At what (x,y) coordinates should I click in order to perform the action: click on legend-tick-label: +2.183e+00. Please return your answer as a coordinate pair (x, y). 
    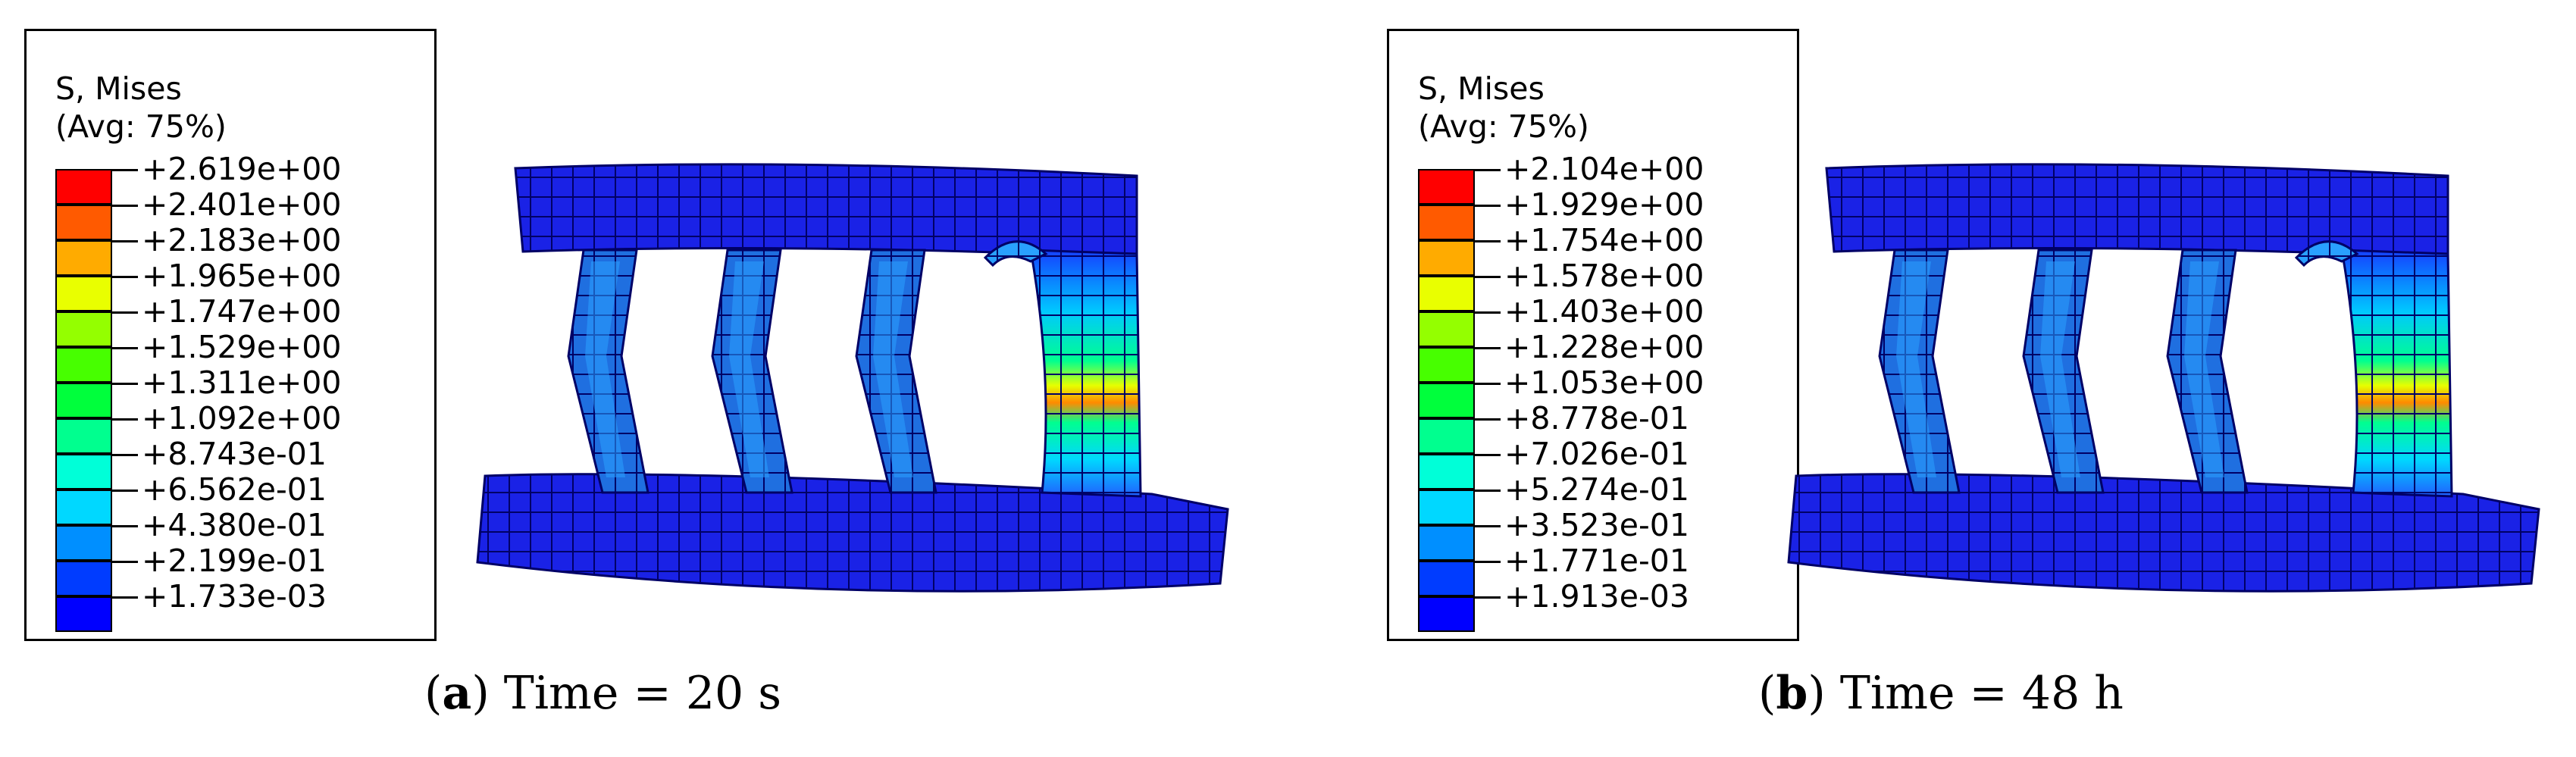
    Looking at the image, I should click on (242, 240).